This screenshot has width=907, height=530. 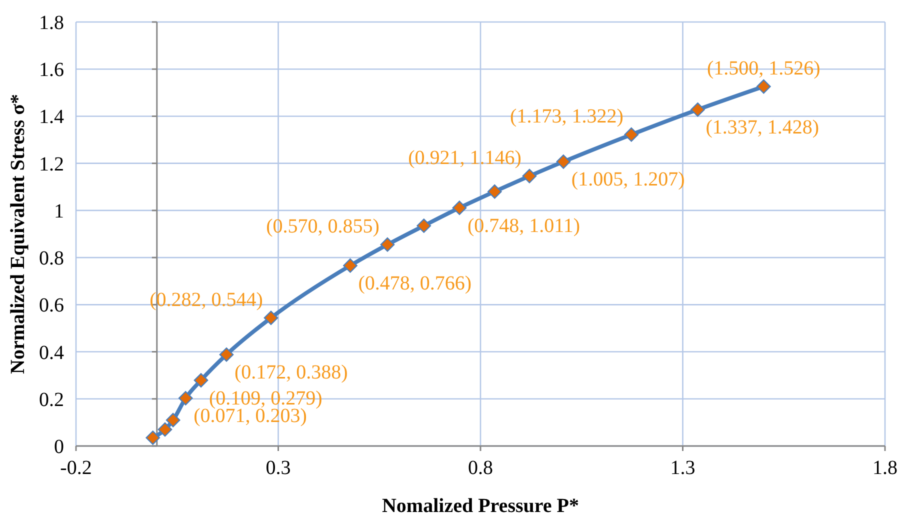 What do you see at coordinates (51, 23) in the screenshot?
I see `y-tick-label: 1.8` at bounding box center [51, 23].